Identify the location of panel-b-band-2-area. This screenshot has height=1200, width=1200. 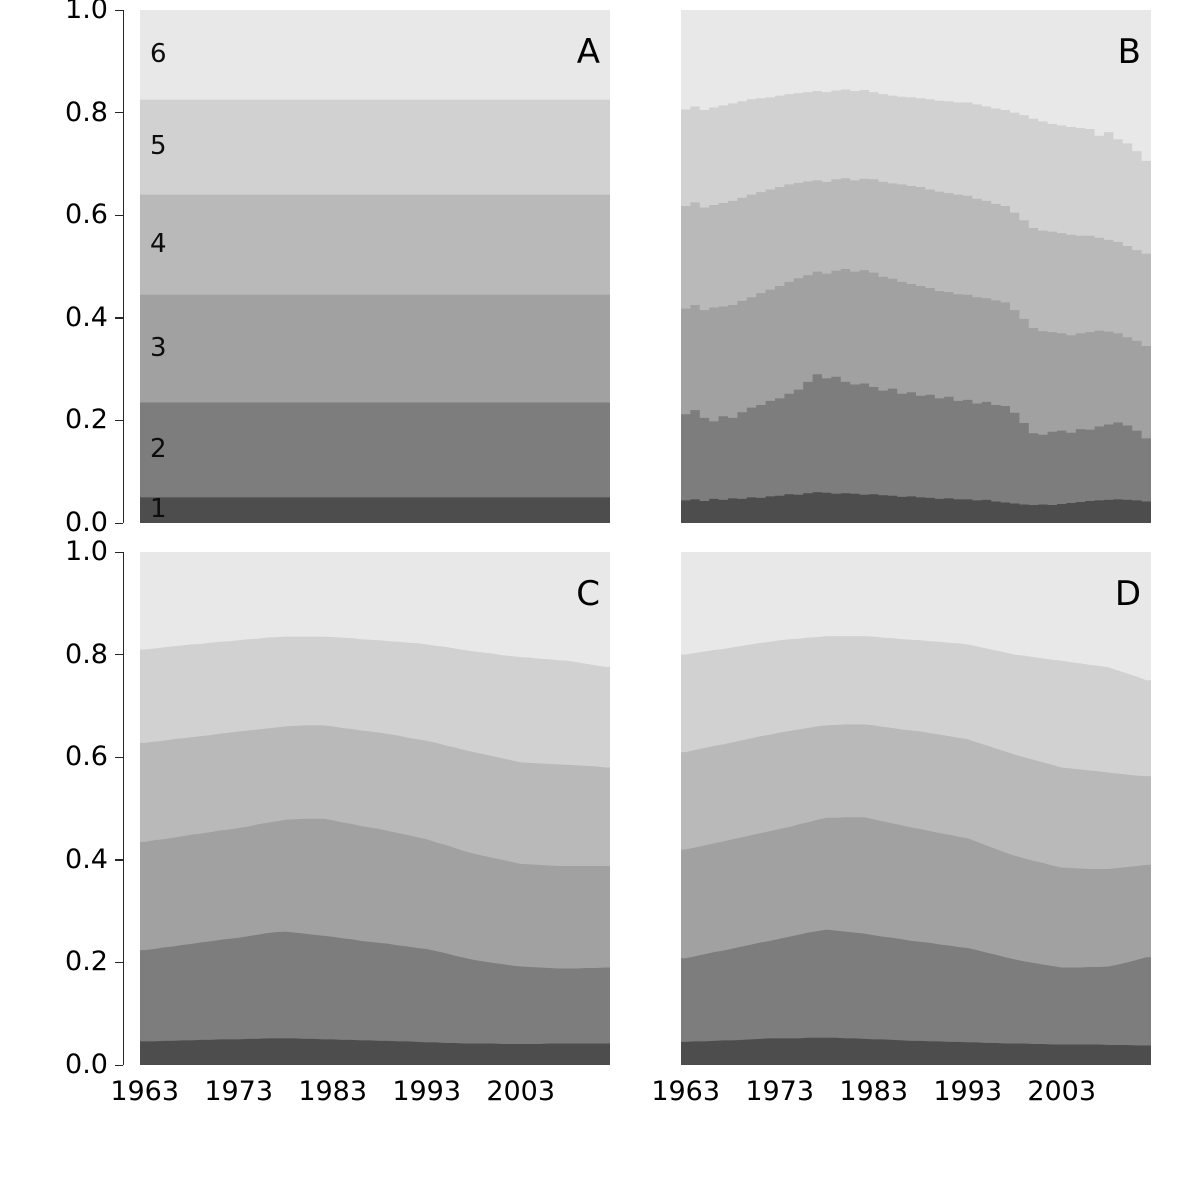
(916, 448).